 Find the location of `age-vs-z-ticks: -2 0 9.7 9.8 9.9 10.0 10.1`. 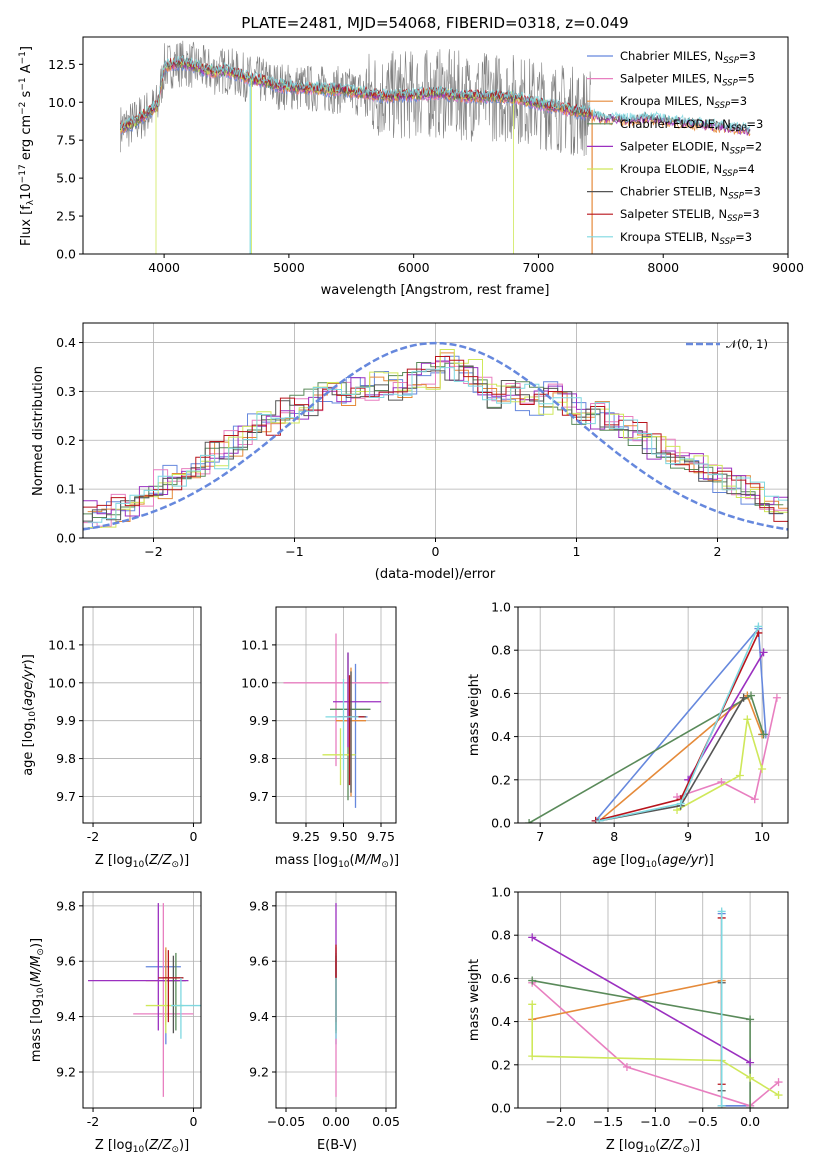

age-vs-z-ticks: -2 0 9.7 9.8 9.9 10.0 10.1 is located at coordinates (122, 740).